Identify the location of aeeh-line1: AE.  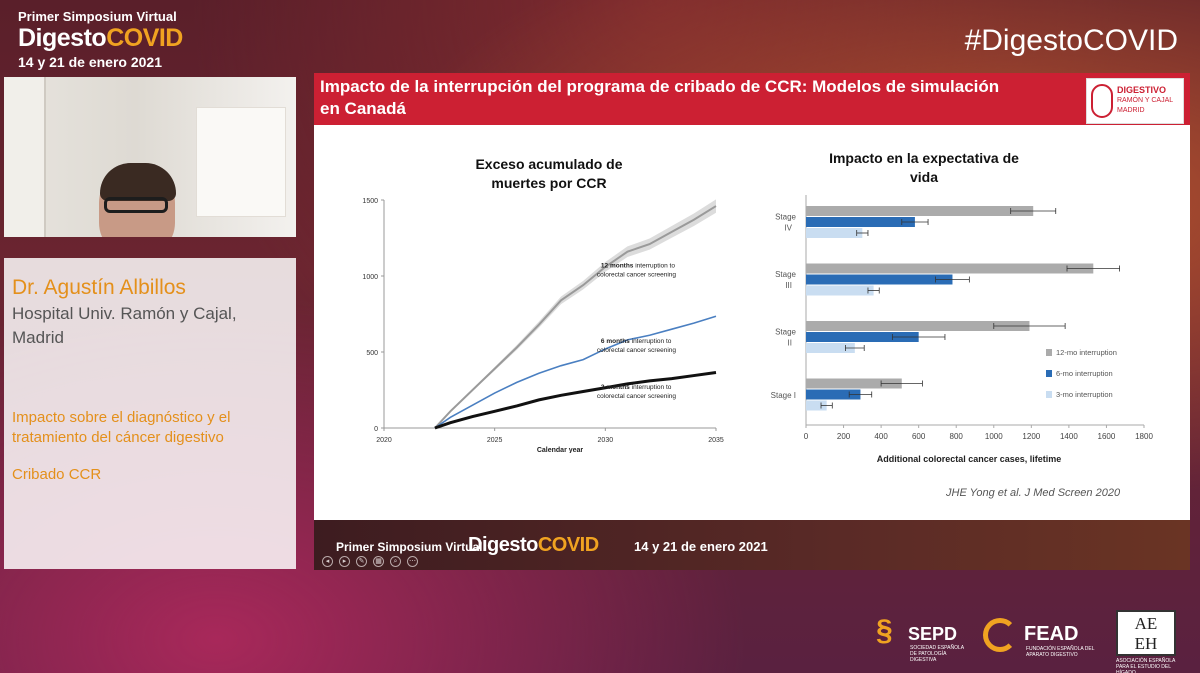
(1146, 623).